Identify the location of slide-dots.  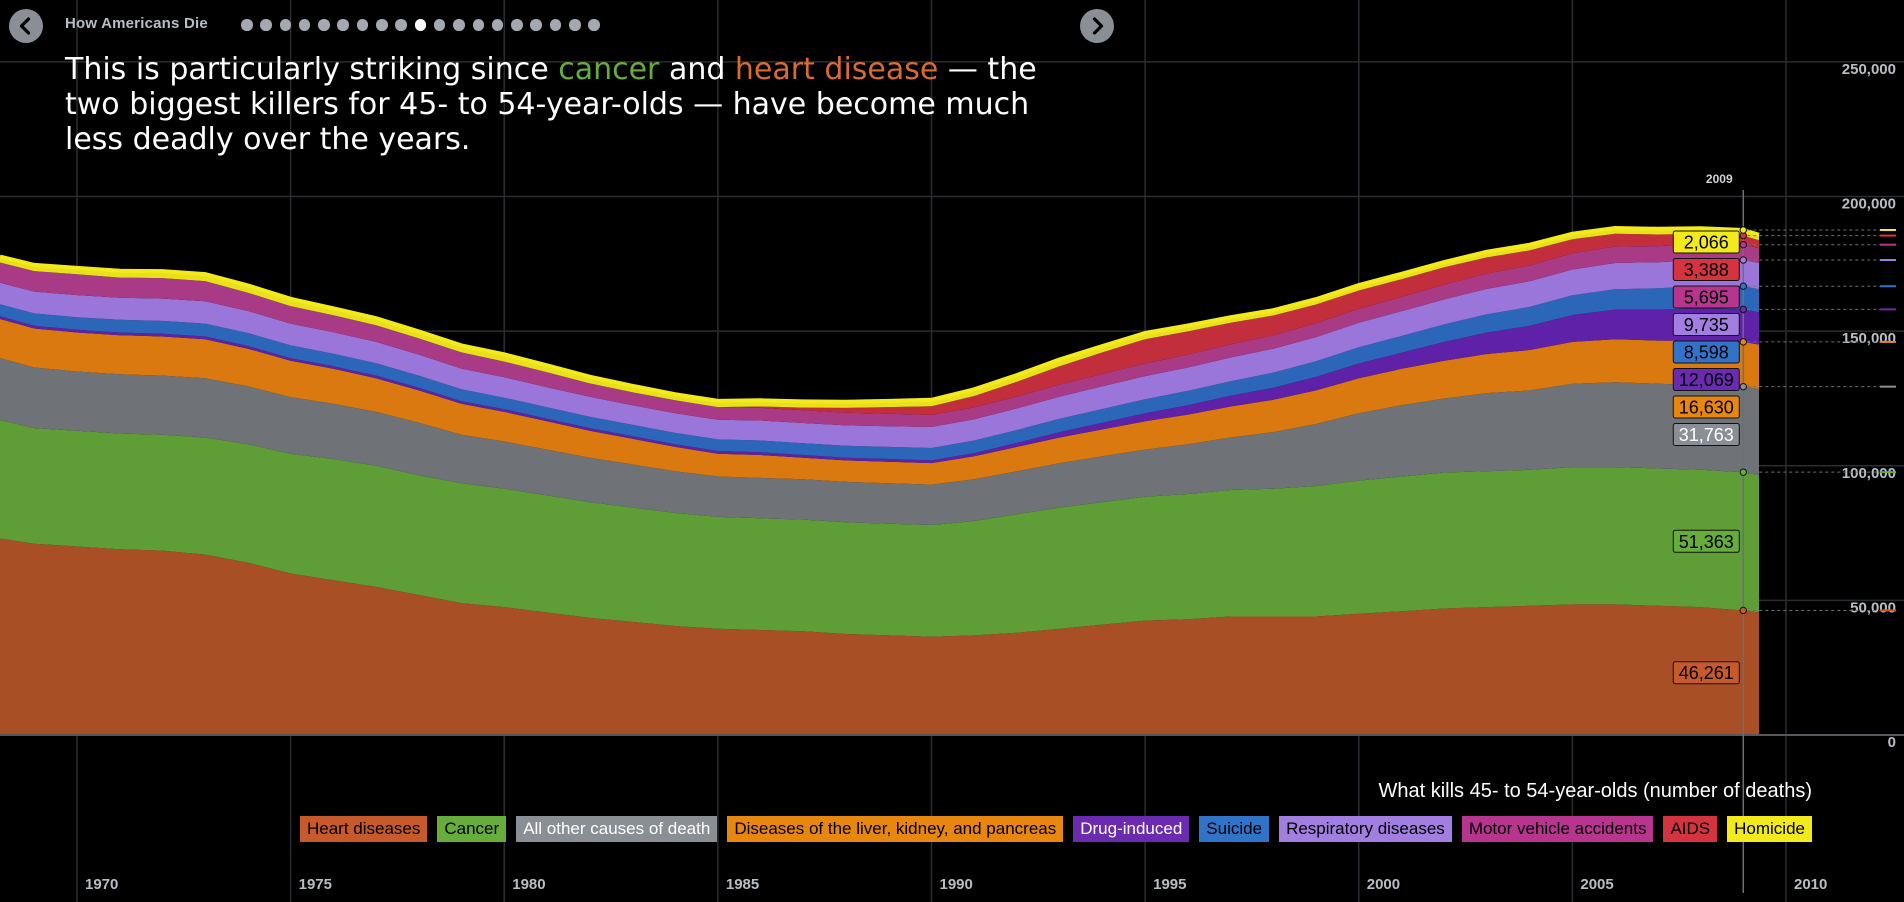
(420, 25).